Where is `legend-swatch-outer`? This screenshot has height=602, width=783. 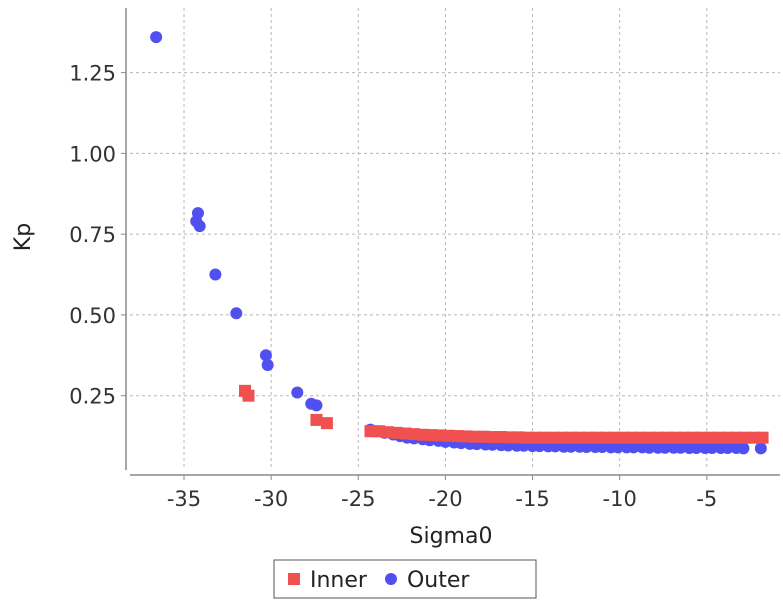
legend-swatch-outer is located at coordinates (390, 579).